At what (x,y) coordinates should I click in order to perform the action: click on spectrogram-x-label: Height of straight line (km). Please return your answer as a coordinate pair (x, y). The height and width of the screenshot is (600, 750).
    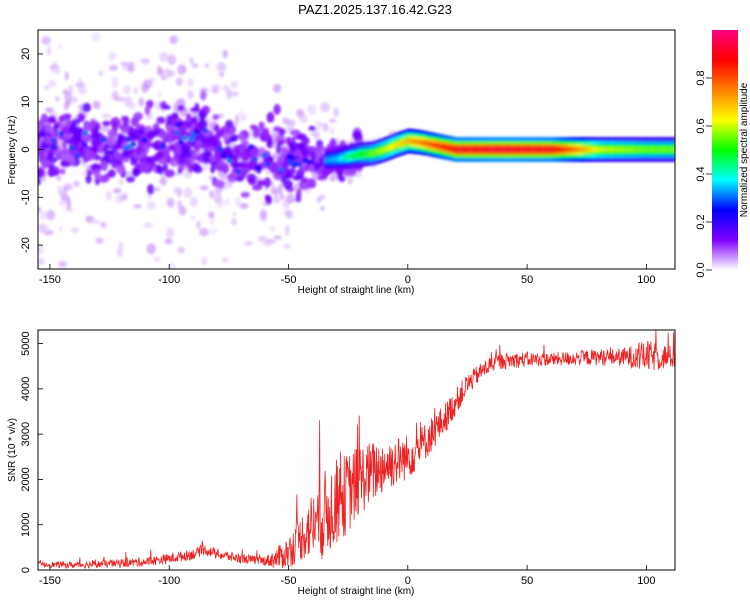
    Looking at the image, I should click on (356, 290).